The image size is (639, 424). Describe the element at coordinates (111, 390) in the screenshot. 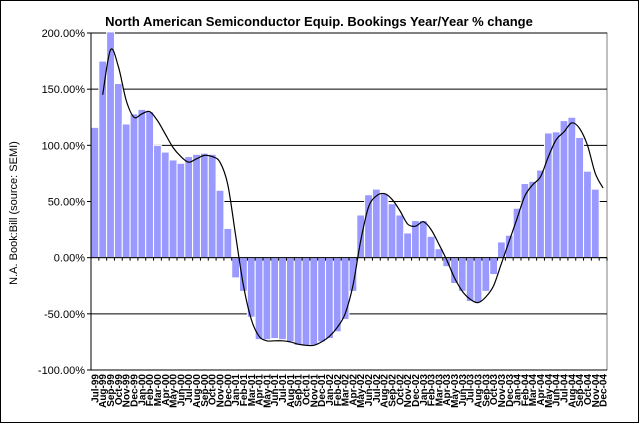

I see `x-tick-label: Sep-99` at that location.